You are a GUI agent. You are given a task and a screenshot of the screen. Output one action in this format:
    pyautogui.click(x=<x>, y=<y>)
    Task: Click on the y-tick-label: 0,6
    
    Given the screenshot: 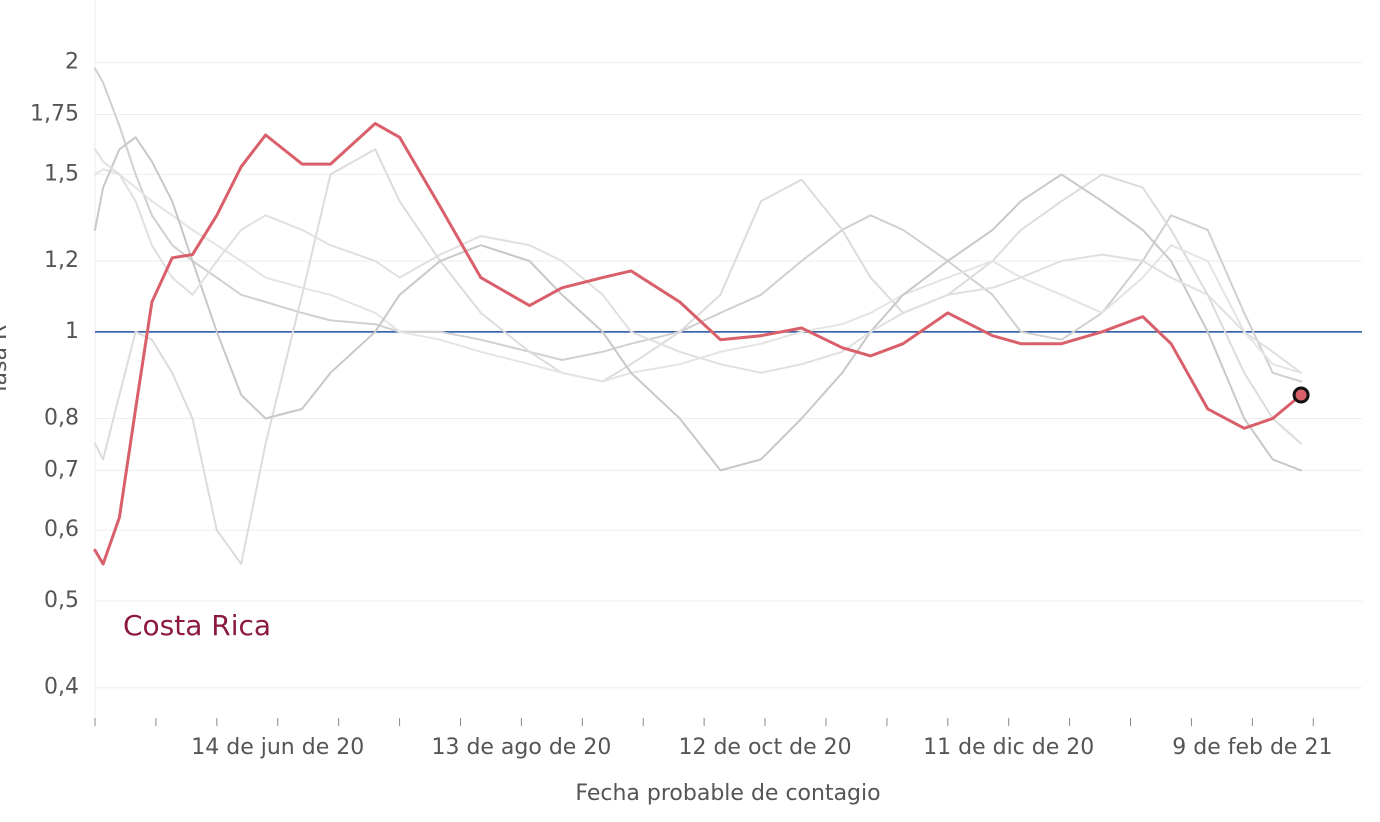 What is the action you would take?
    pyautogui.click(x=61, y=529)
    